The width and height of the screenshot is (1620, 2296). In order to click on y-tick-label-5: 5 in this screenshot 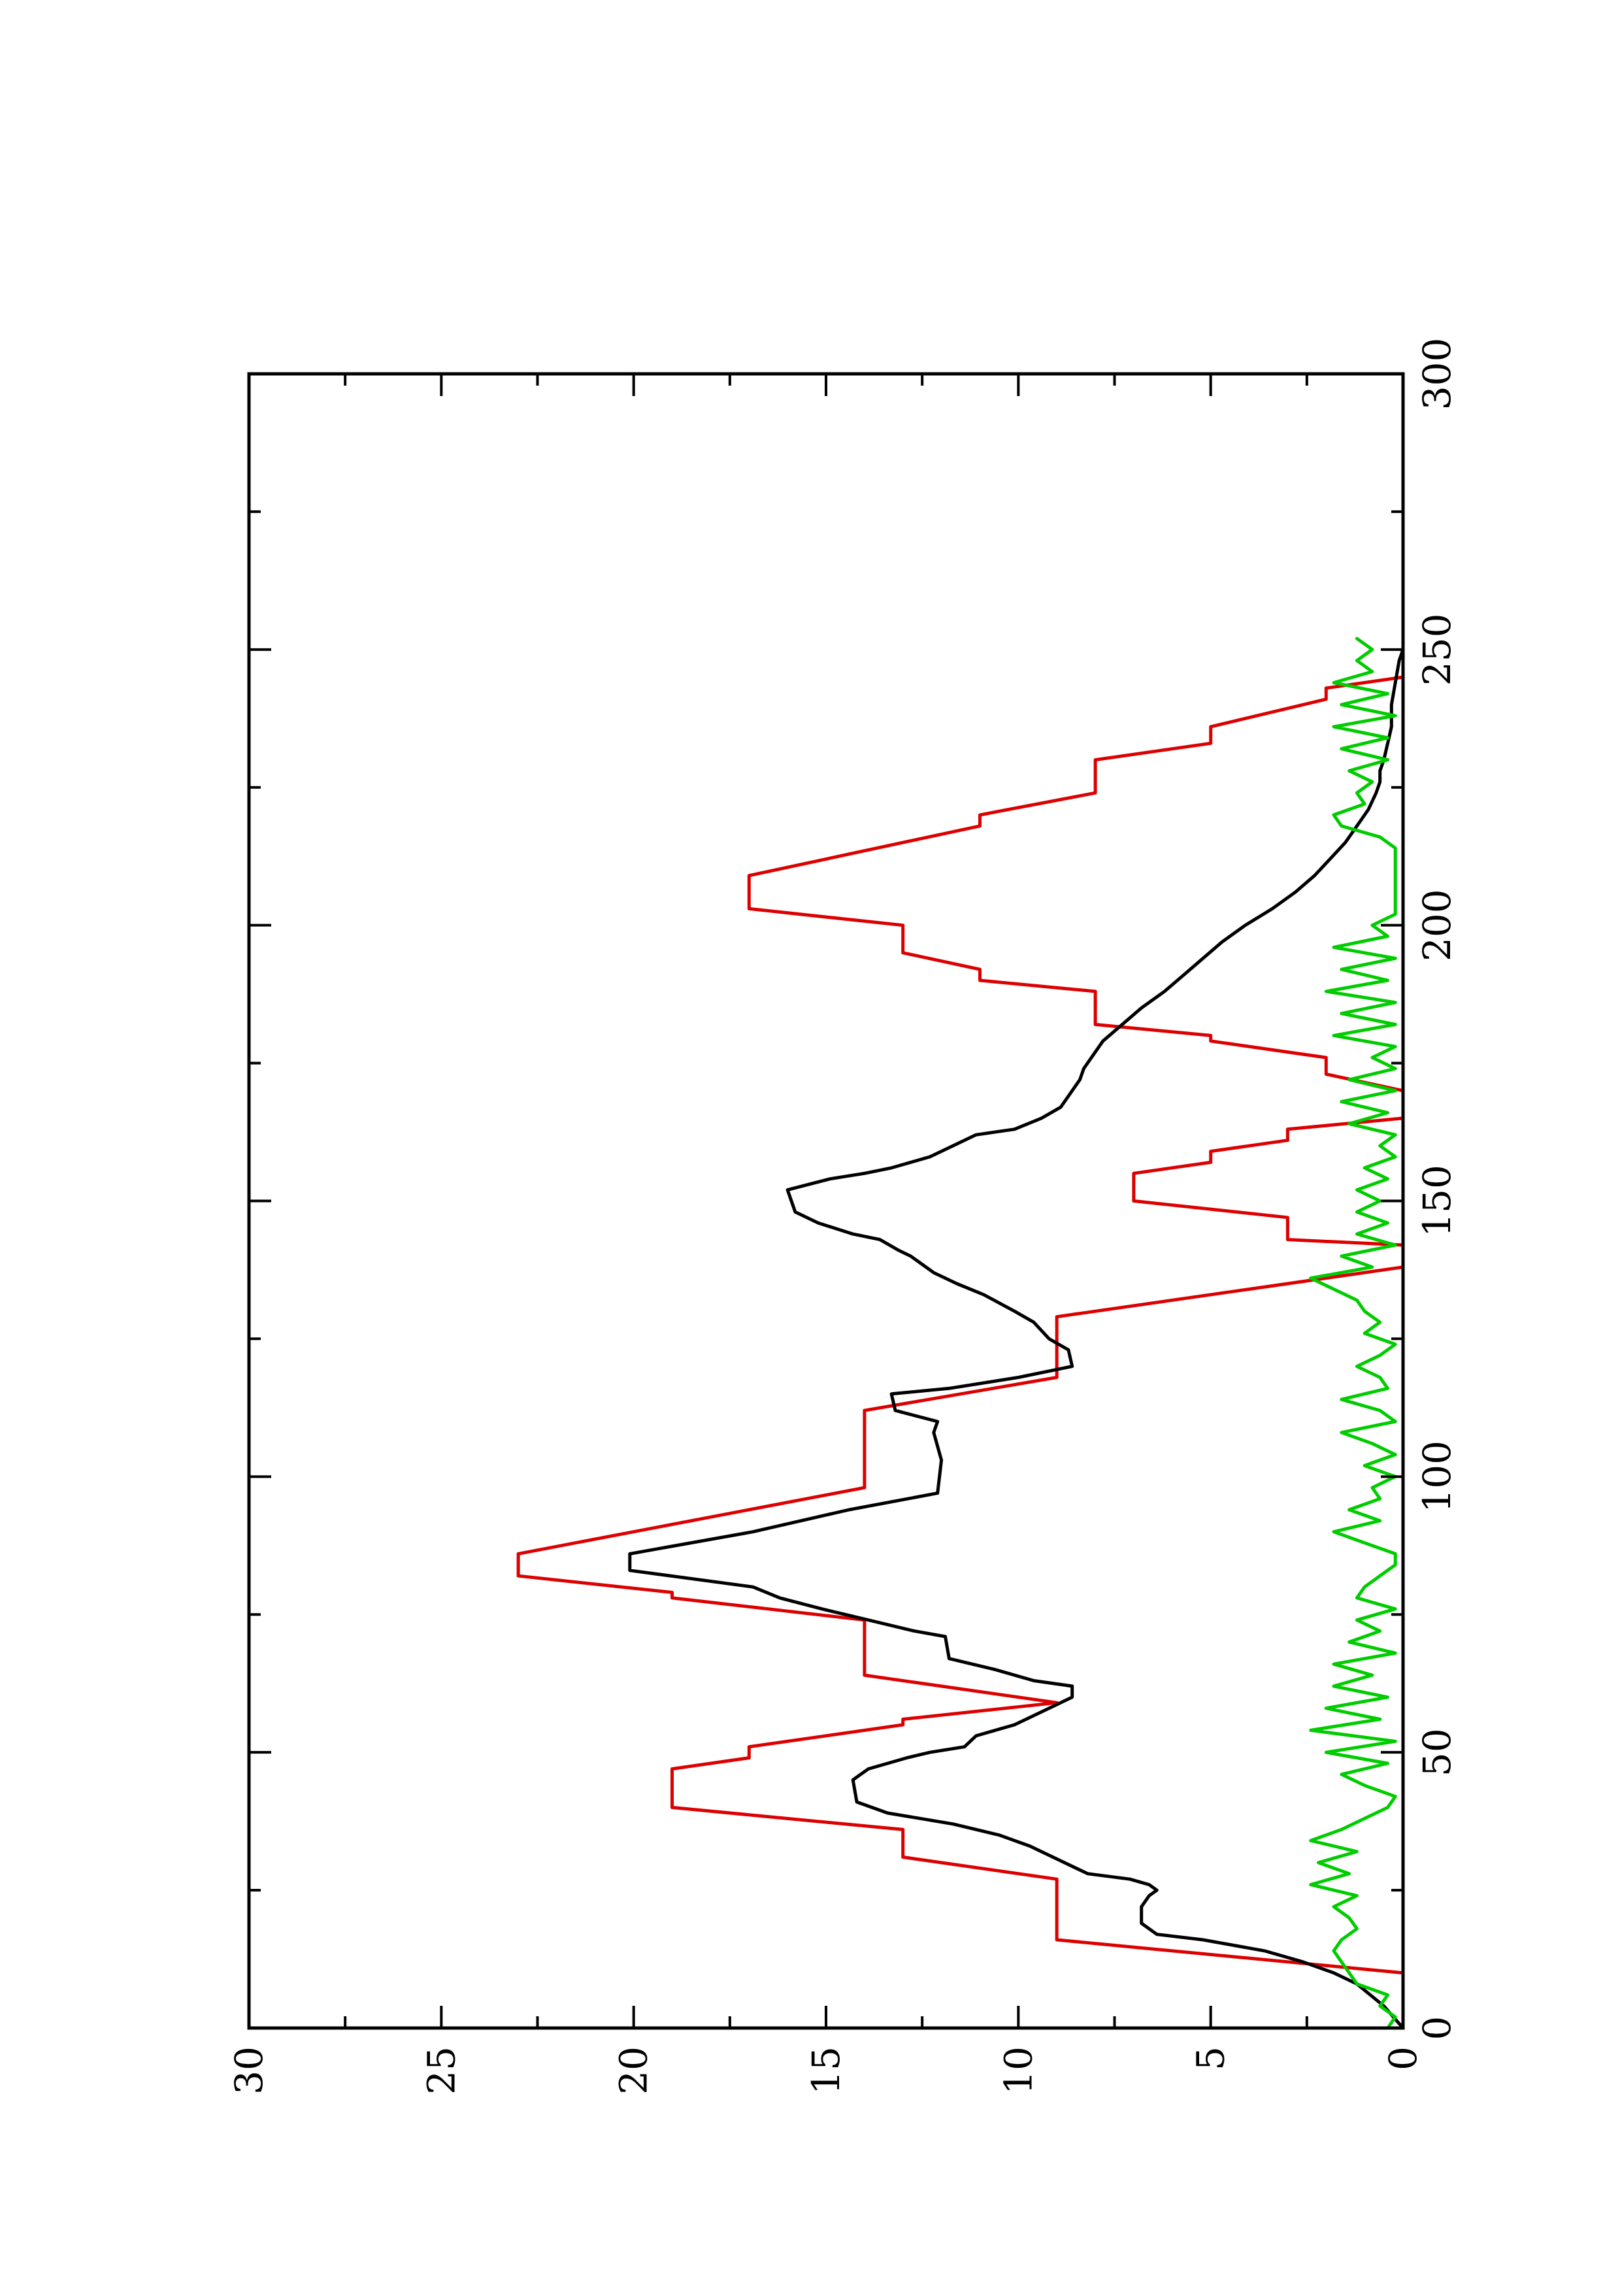, I will do `click(1211, 2058)`.